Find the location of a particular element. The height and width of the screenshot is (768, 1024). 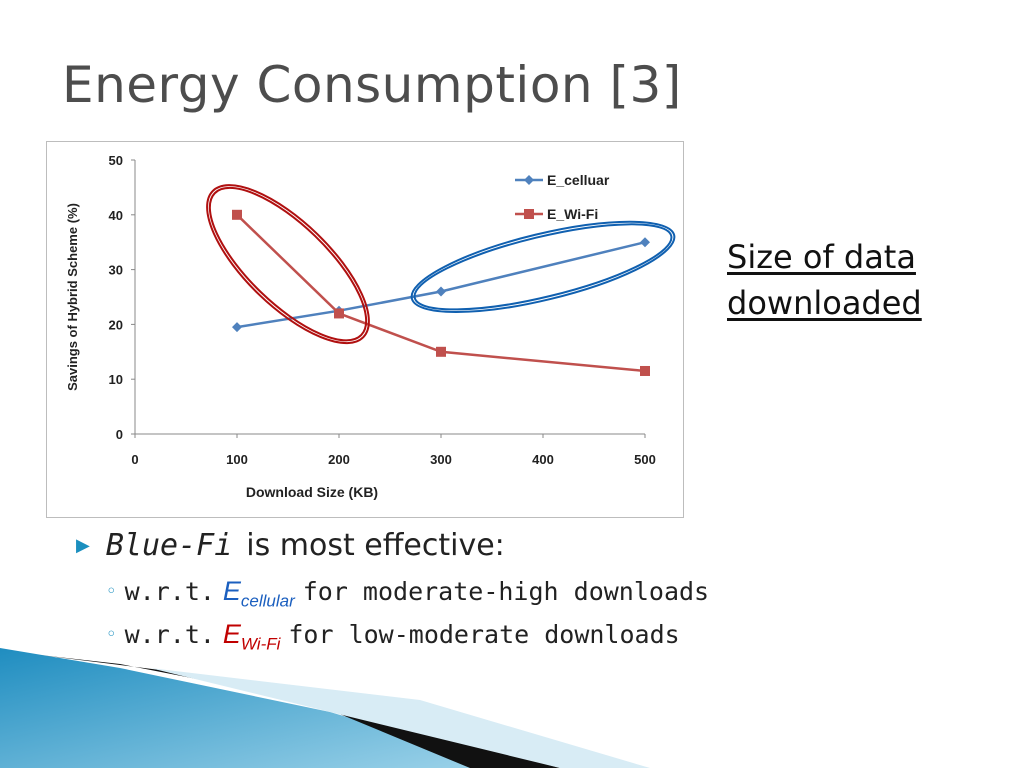

series-line-wifi is located at coordinates (441, 293).